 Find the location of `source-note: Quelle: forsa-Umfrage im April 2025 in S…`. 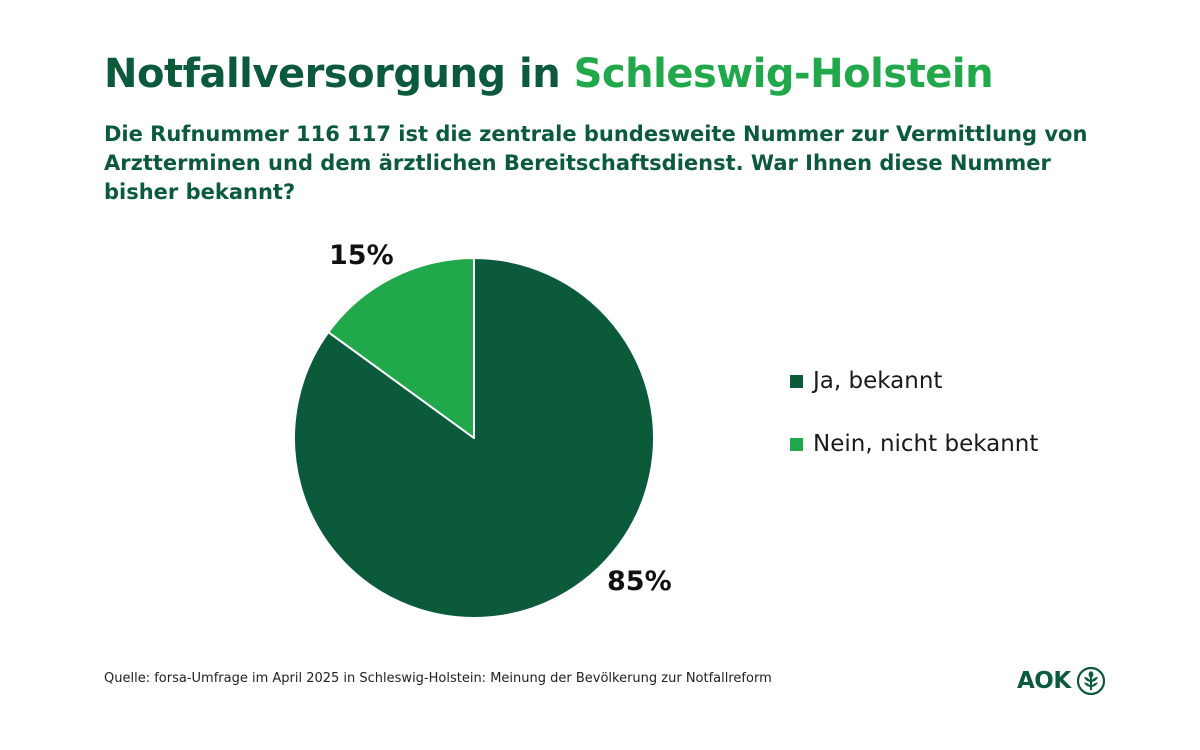

source-note: Quelle: forsa-Umfrage im April 2025 in S… is located at coordinates (438, 678).